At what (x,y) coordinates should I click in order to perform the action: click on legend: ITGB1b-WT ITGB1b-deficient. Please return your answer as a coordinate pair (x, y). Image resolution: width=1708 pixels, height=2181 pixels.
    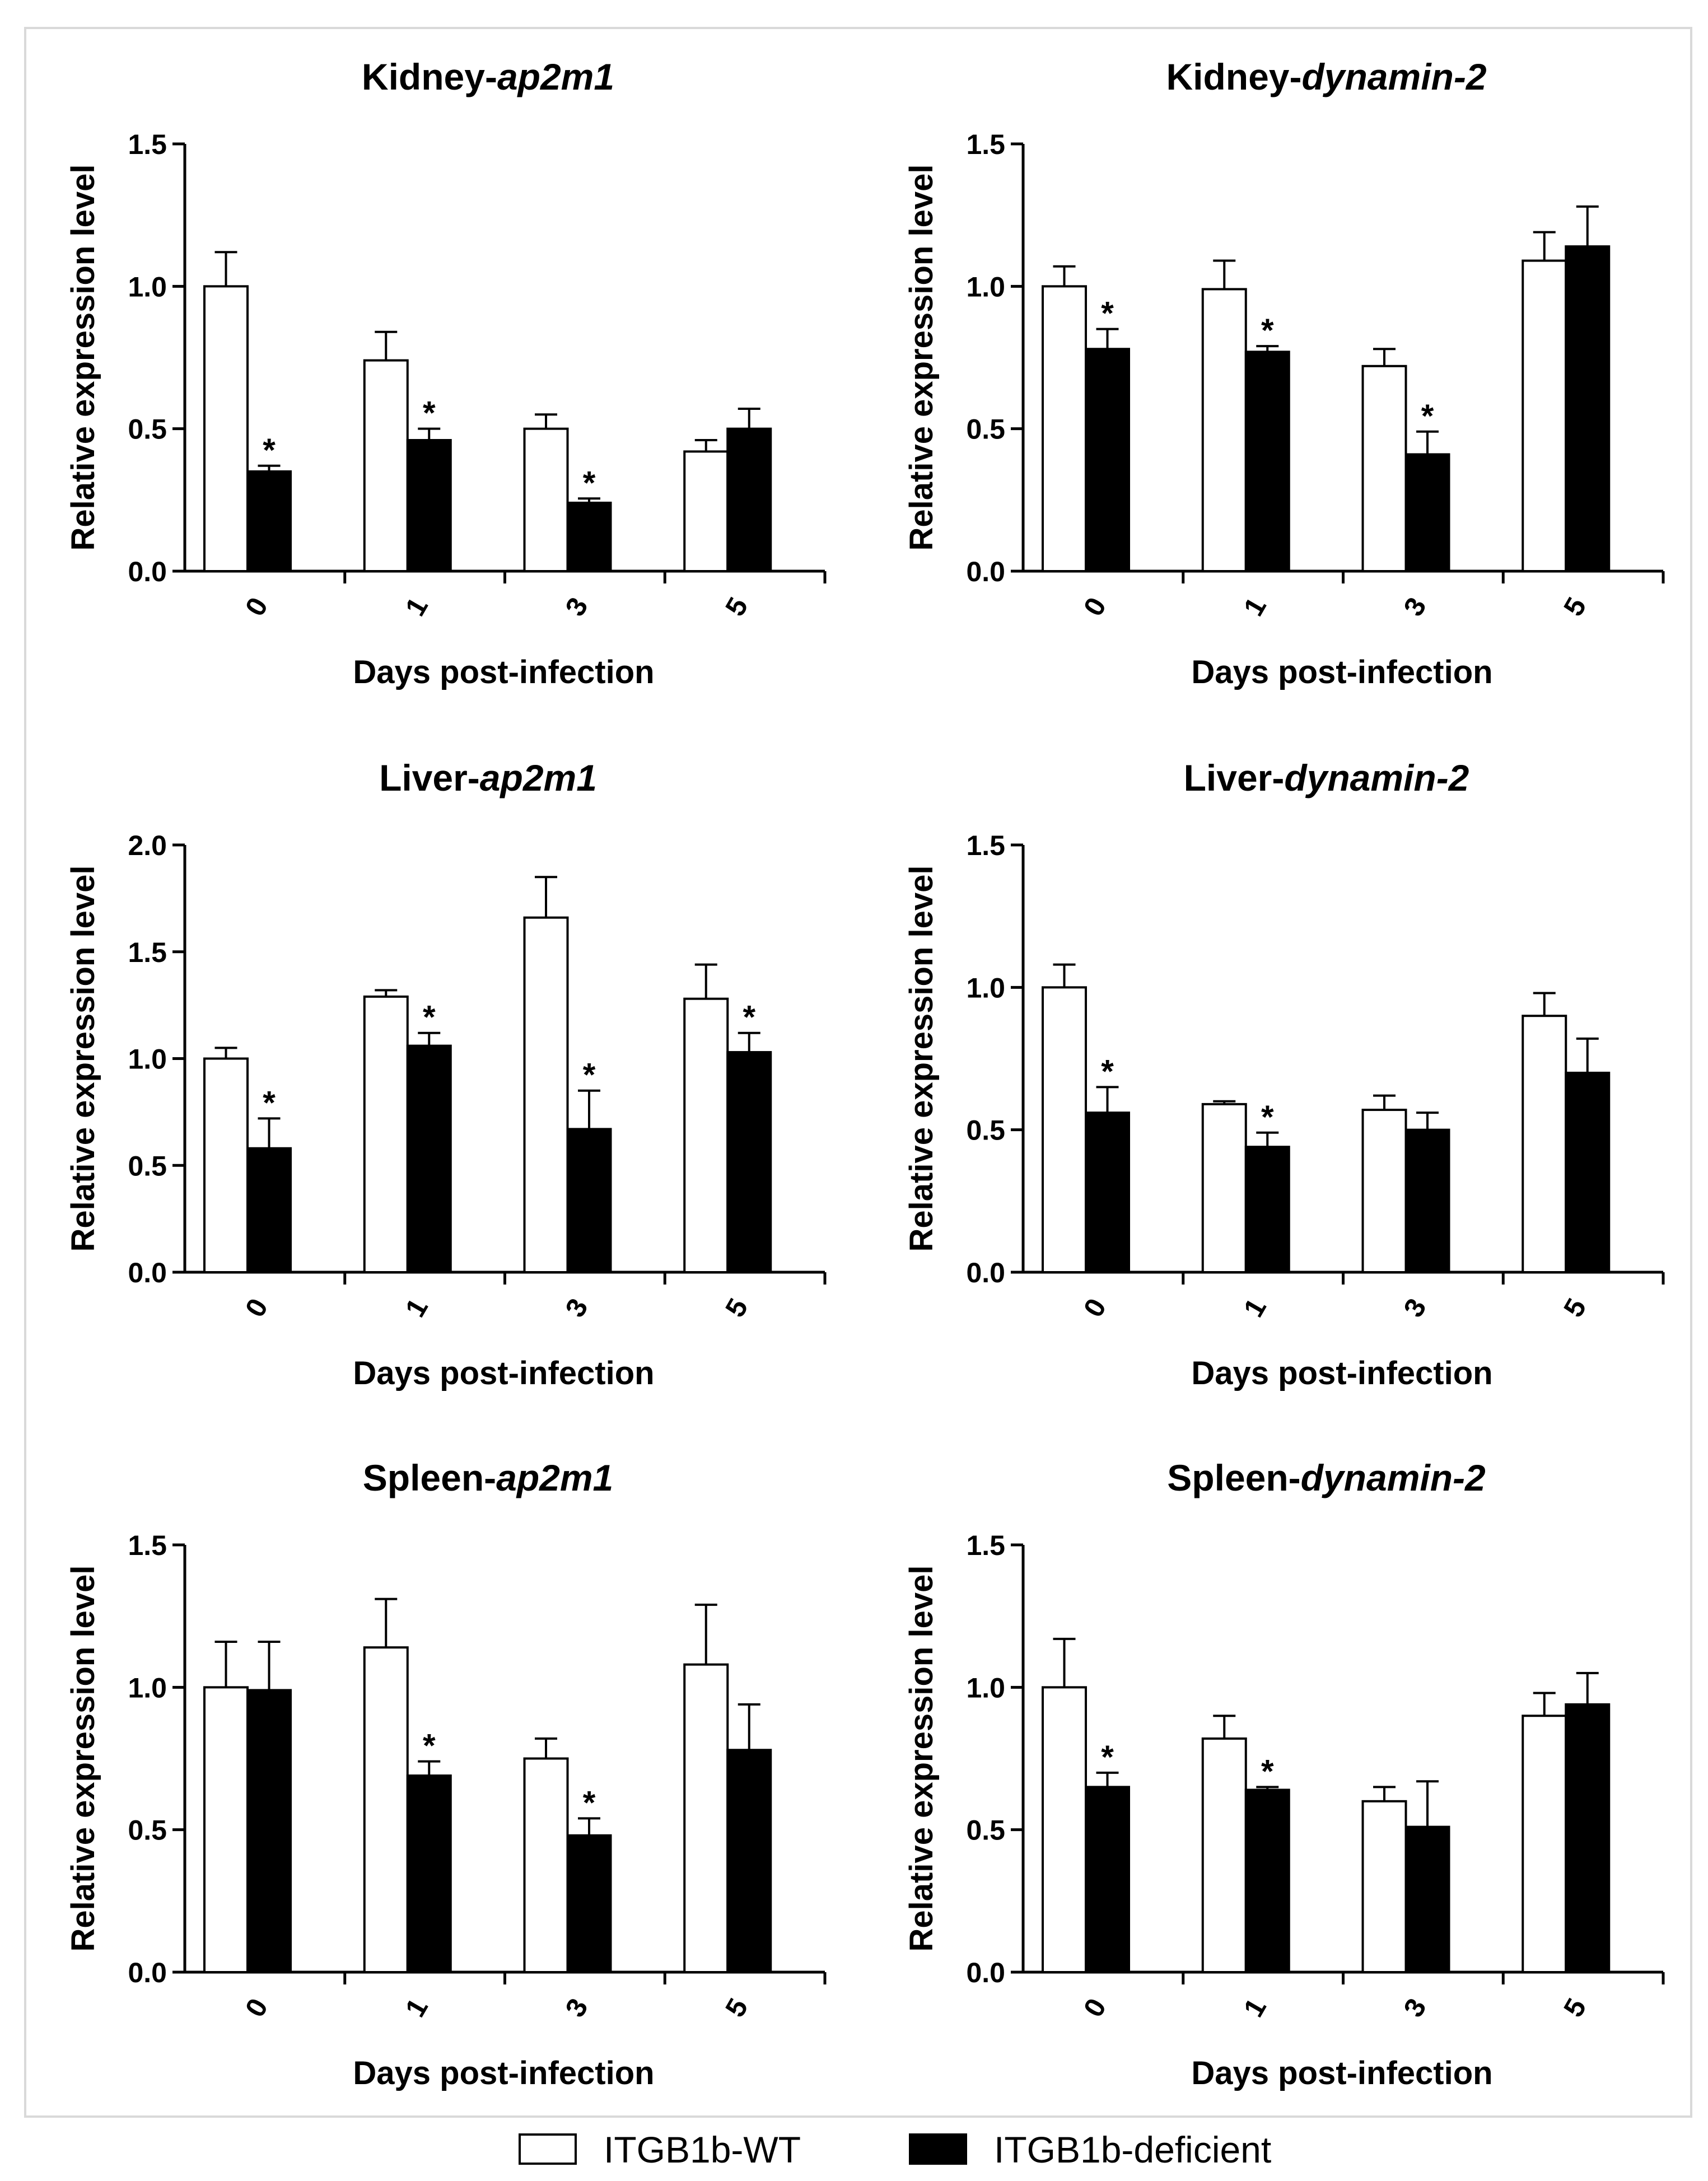
    Looking at the image, I should click on (895, 2149).